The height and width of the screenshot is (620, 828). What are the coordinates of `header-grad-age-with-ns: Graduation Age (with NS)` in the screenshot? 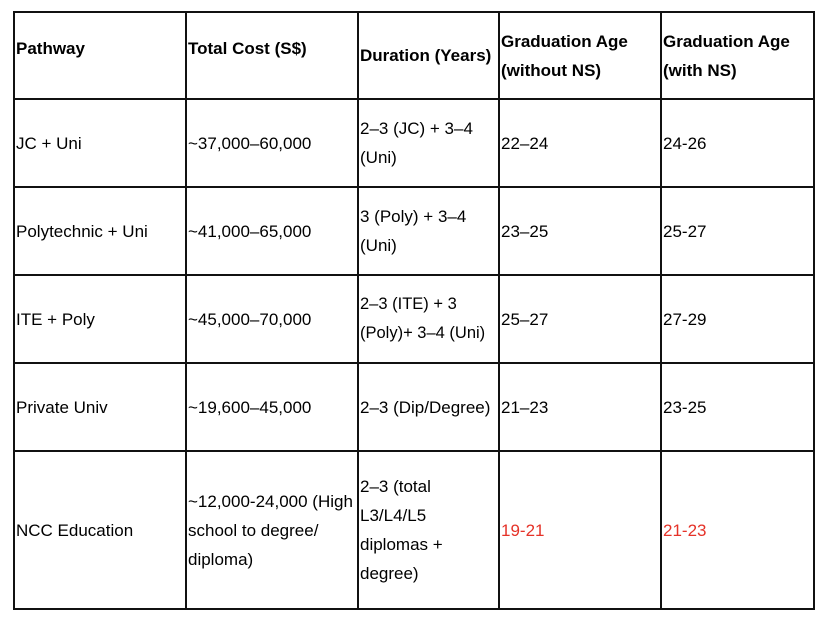 It's located at (737, 55).